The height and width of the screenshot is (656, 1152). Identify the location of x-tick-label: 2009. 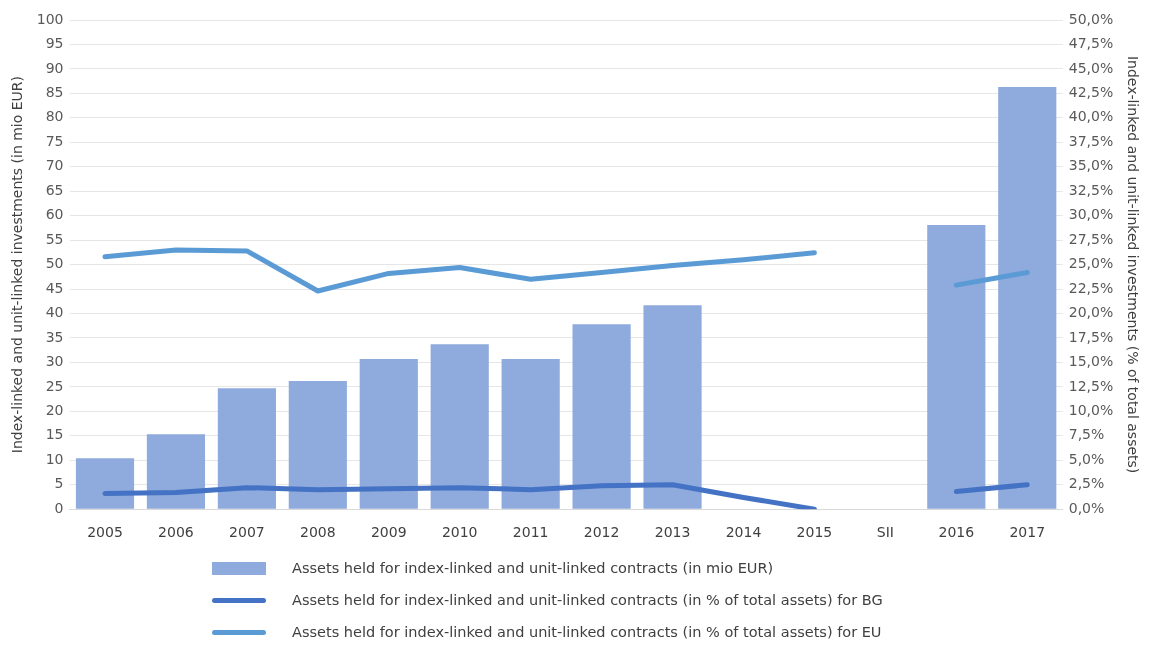
(388, 532).